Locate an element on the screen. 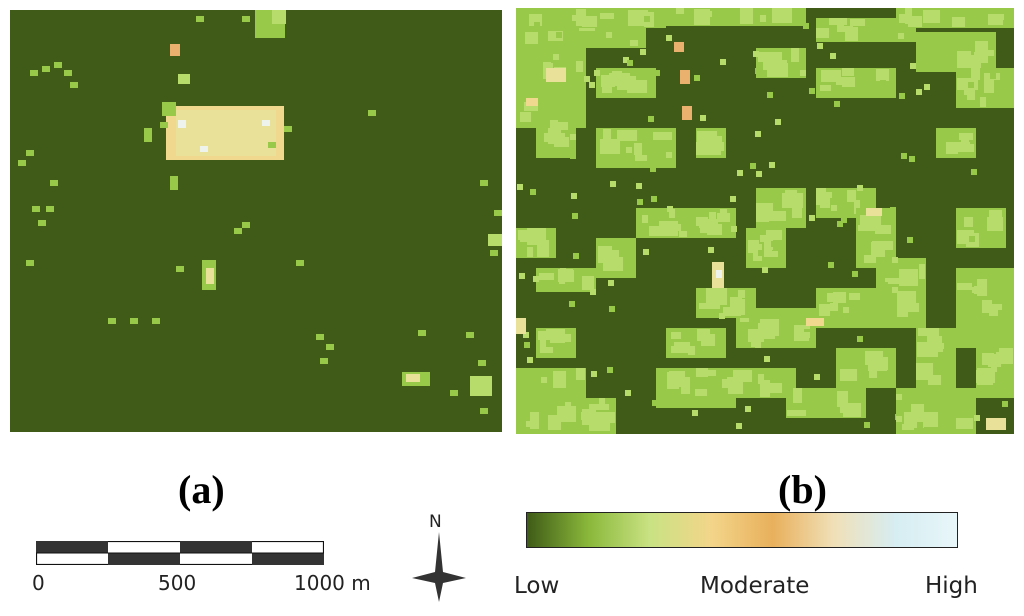 The width and height of the screenshot is (1024, 616). vegetation-patch is located at coordinates (279, 17).